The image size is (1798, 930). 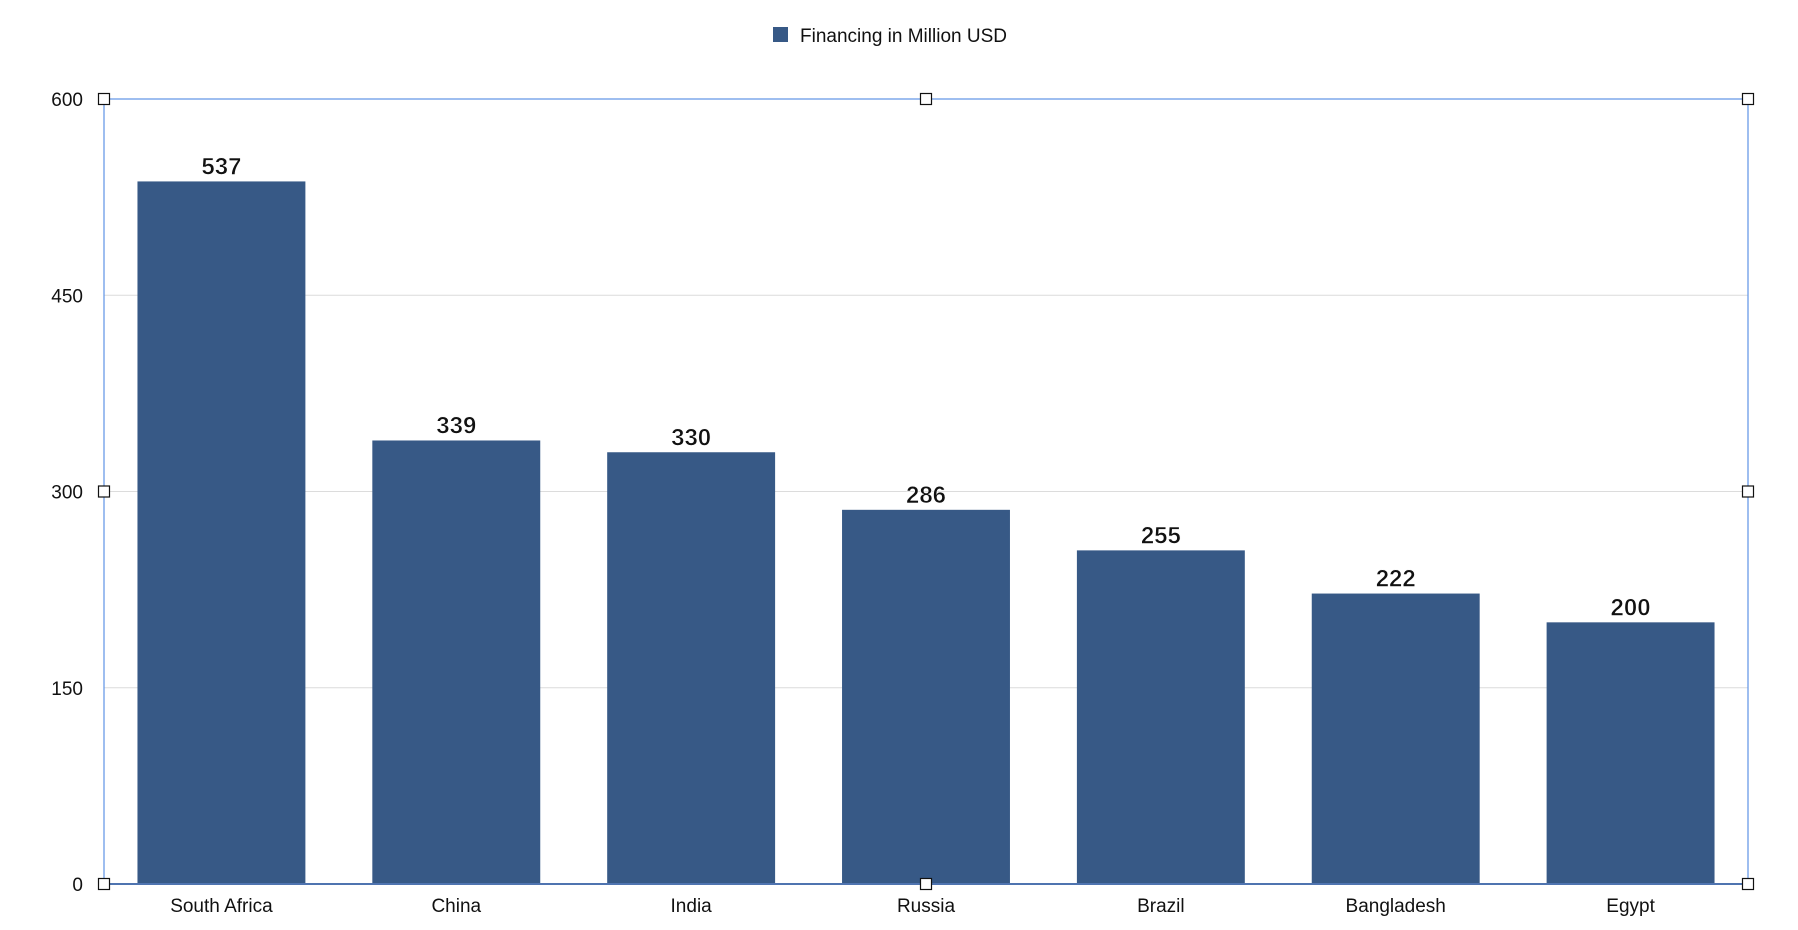 What do you see at coordinates (77, 885) in the screenshot?
I see `y-tick-label: 0` at bounding box center [77, 885].